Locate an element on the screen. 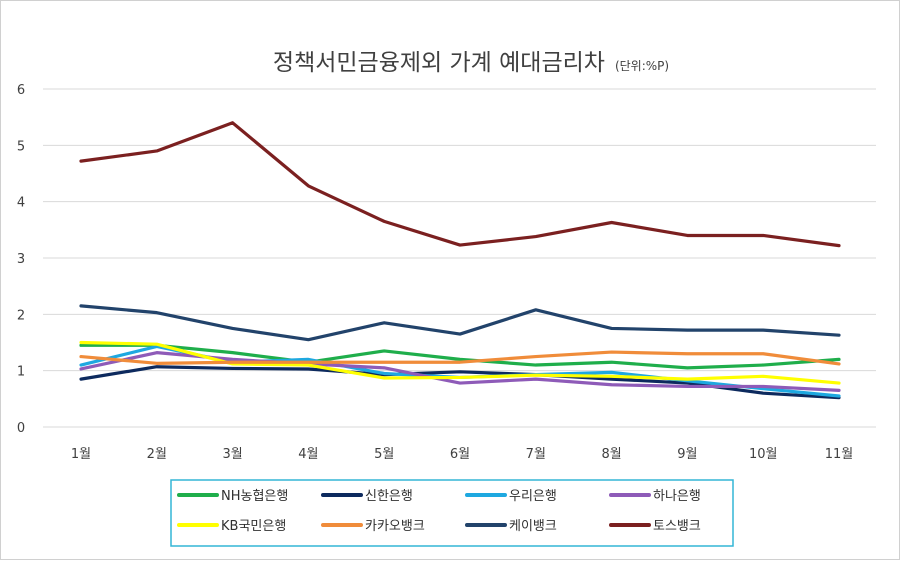 Image resolution: width=900 pixels, height=561 pixels. chart-title: 정책서민금융제외 가계 예대금리차 (단위:%P) is located at coordinates (471, 63).